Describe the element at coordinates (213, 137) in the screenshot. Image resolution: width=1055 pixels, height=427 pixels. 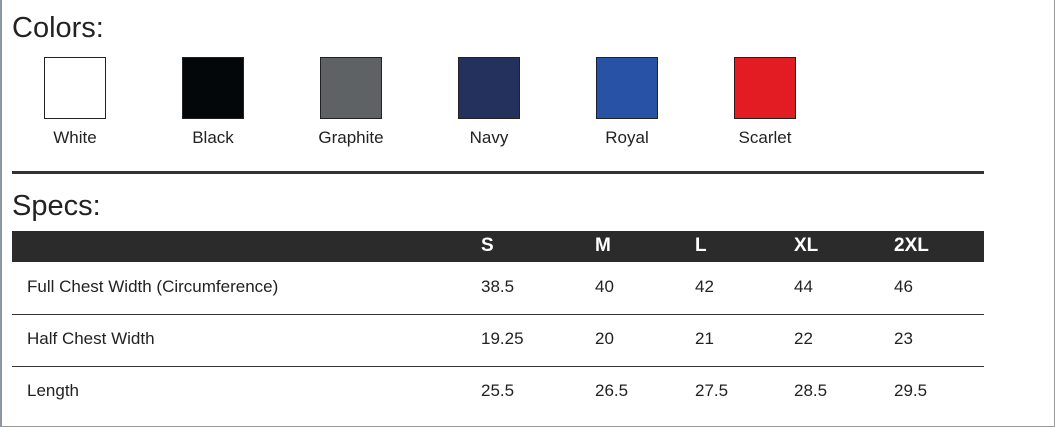
I see `color-name: Black` at that location.